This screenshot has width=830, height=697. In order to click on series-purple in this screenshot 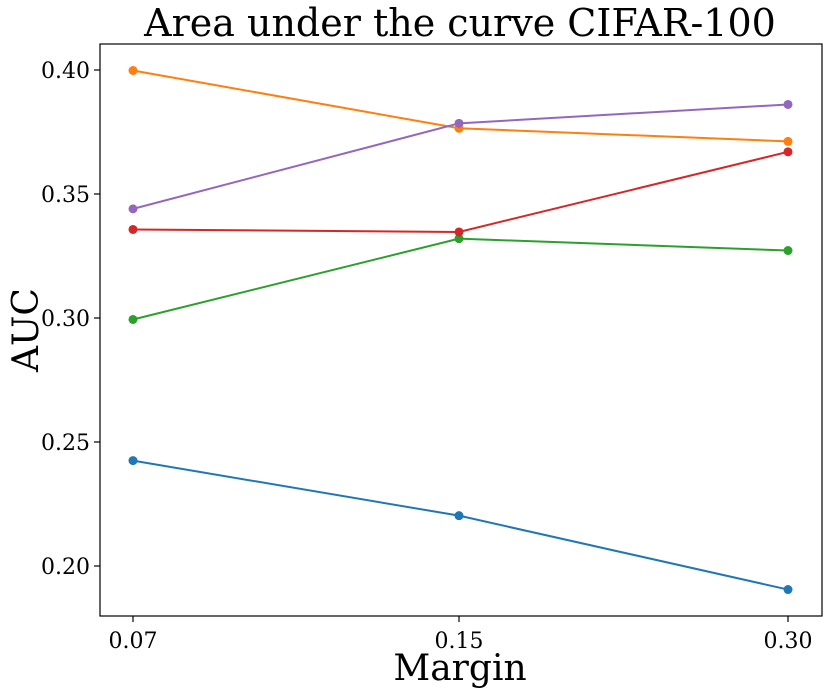, I will do `click(460, 156)`.